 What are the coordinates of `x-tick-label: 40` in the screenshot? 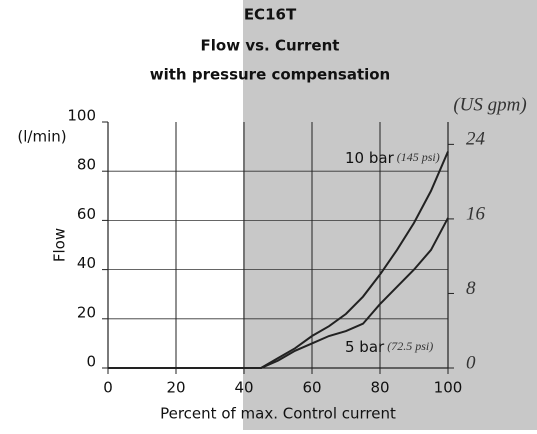 It's located at (243, 388).